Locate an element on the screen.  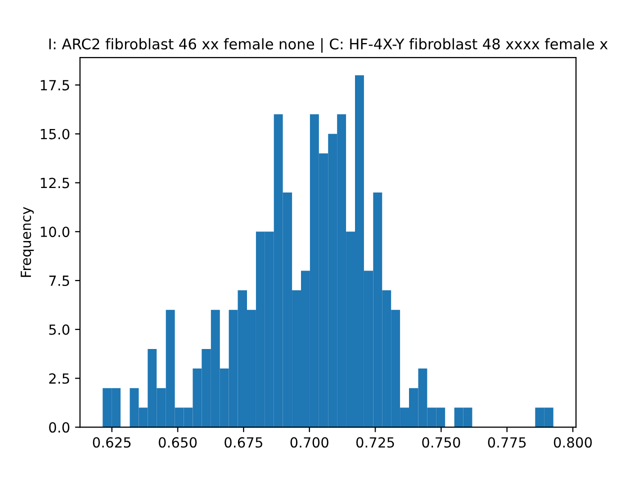
y-tick-label: 0.0 is located at coordinates (59, 427).